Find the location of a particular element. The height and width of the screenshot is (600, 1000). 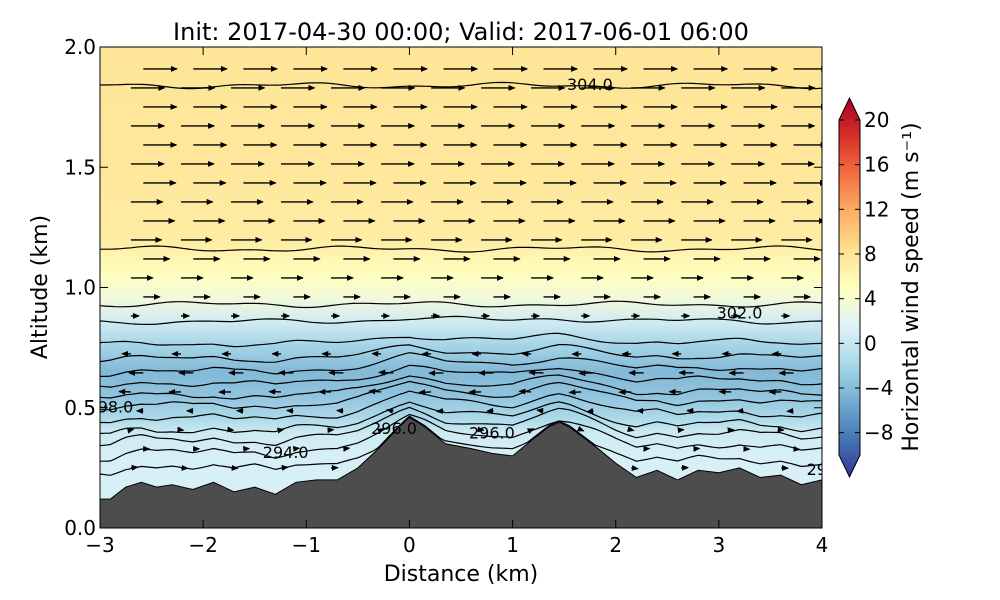

x-axis-label: Distance (km) is located at coordinates (461, 574).